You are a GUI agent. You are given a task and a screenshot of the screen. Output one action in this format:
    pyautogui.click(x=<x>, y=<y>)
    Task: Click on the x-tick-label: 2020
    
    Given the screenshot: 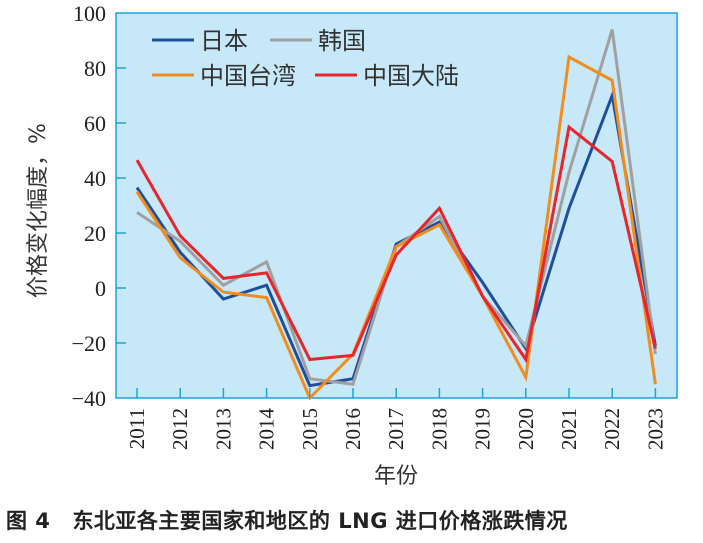 What is the action you would take?
    pyautogui.click(x=526, y=429)
    